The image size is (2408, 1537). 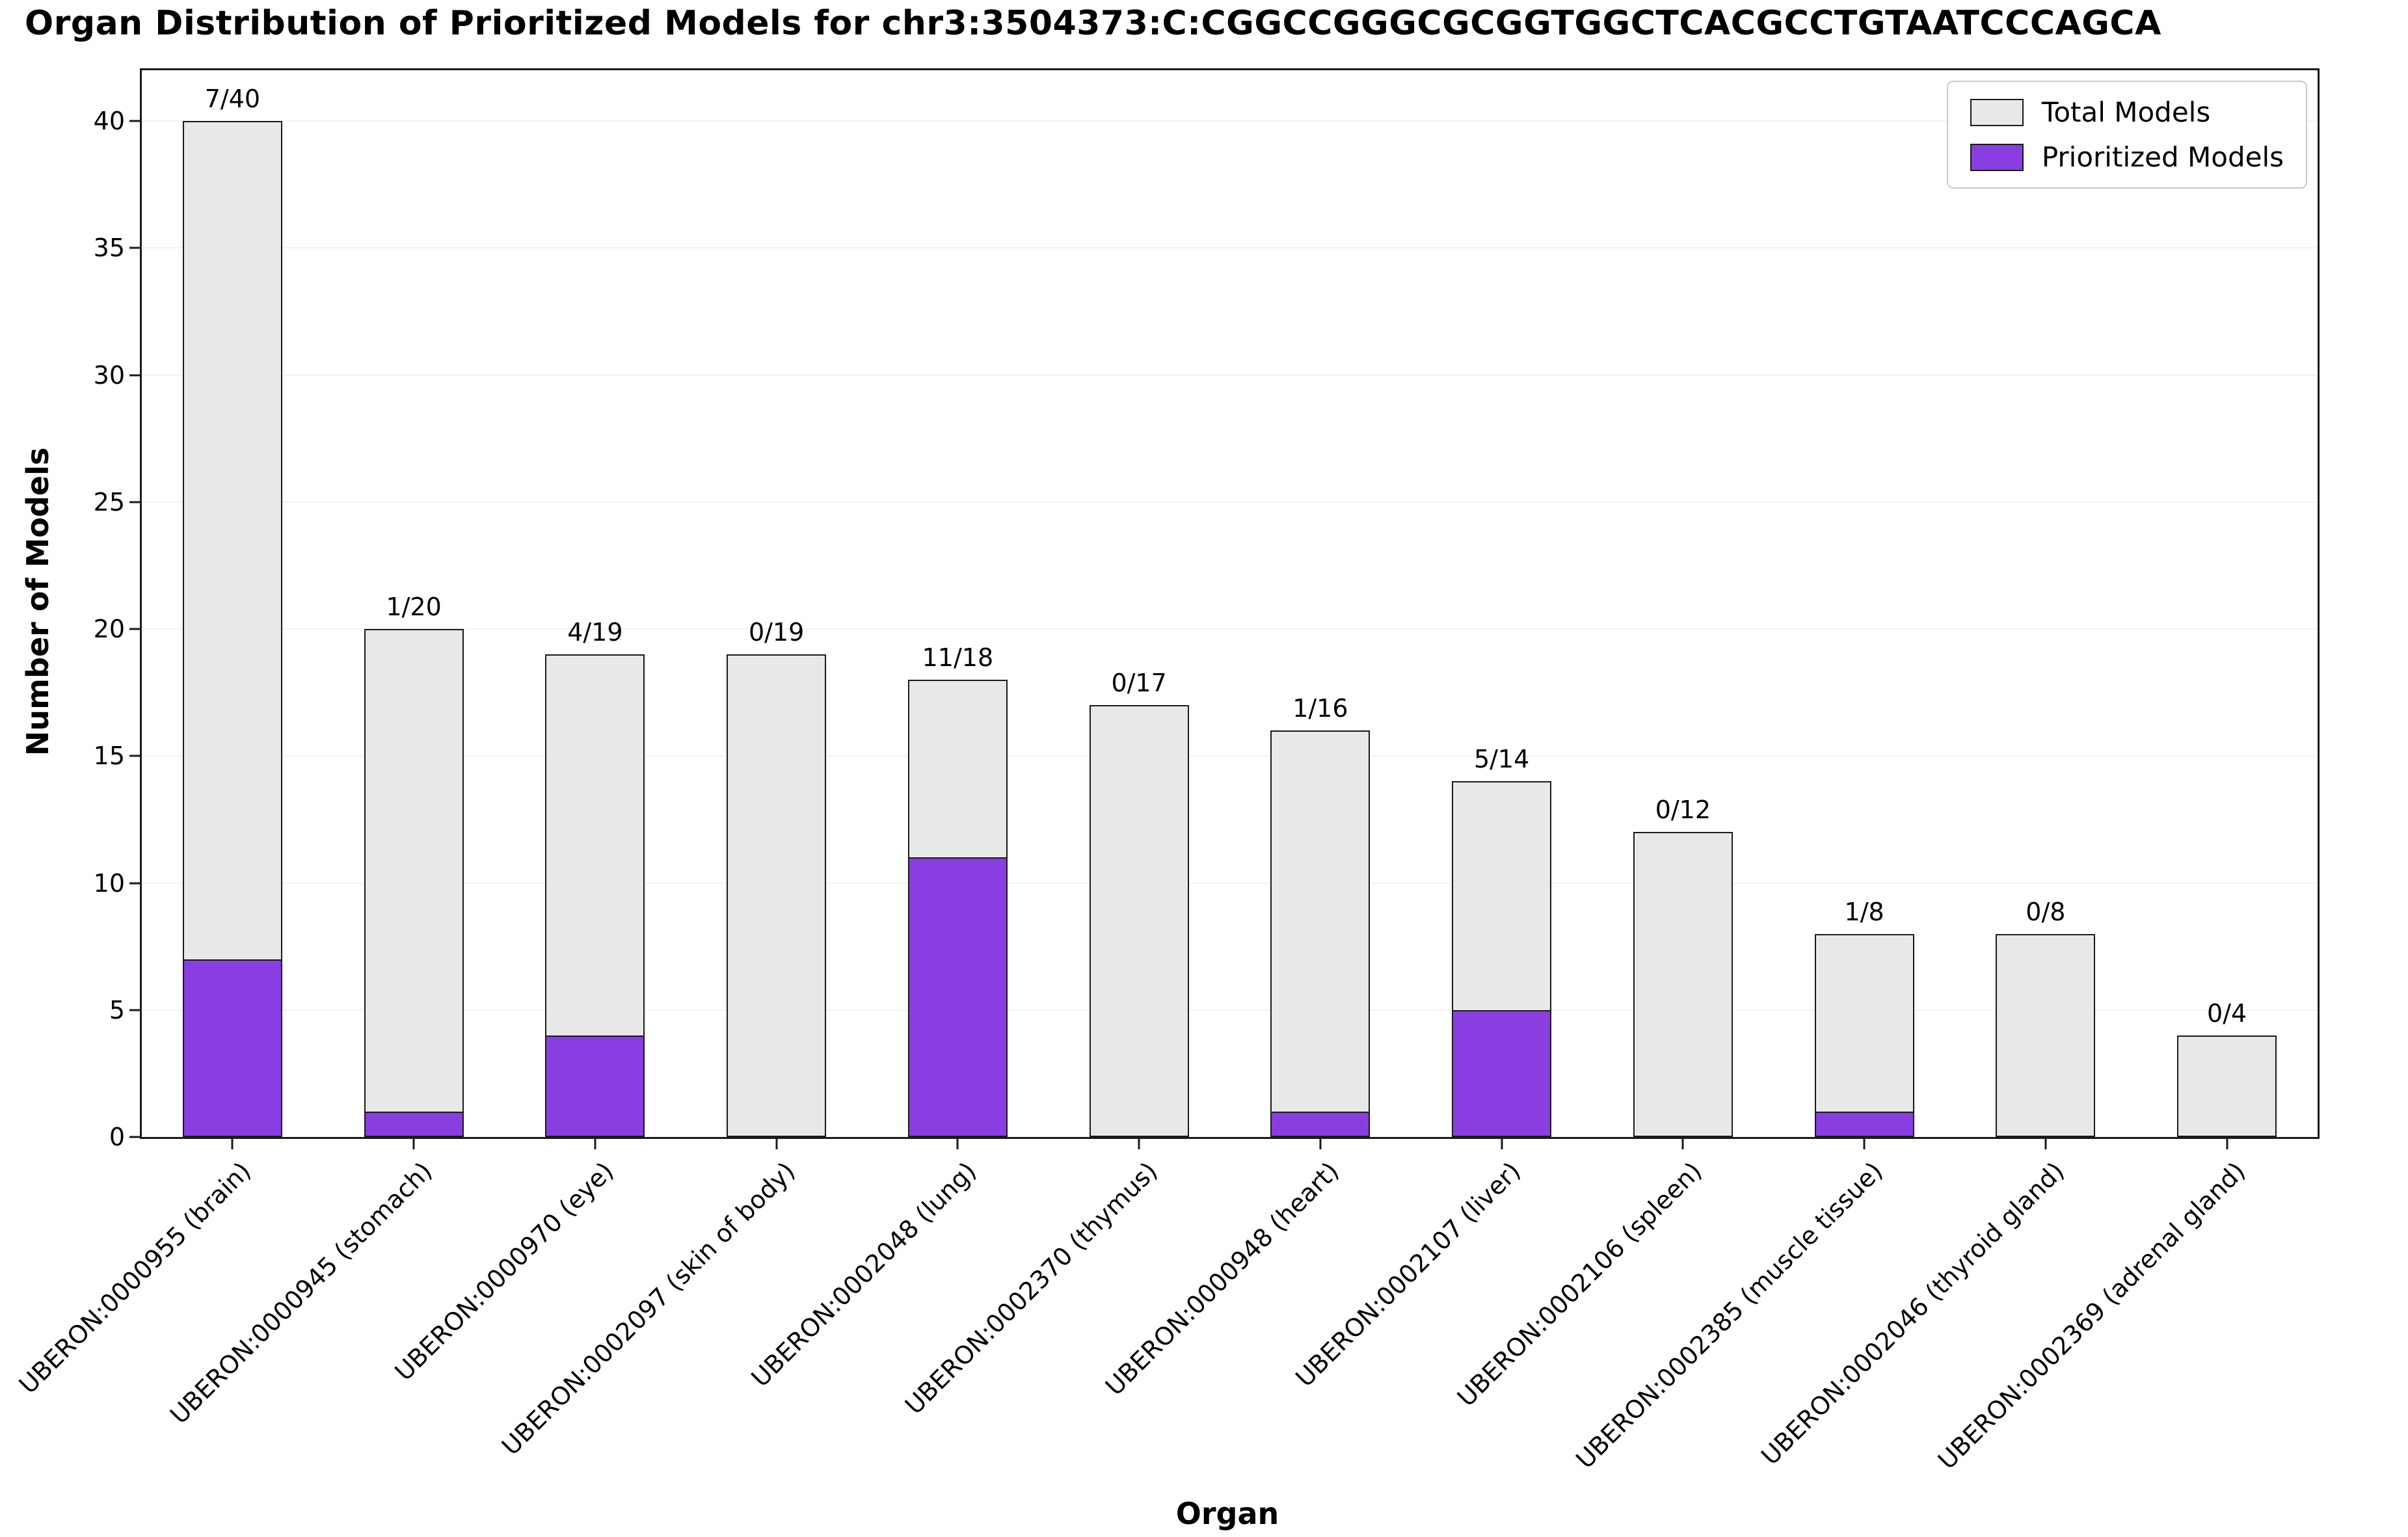 I want to click on y-tick-label: 25, so click(x=109, y=501).